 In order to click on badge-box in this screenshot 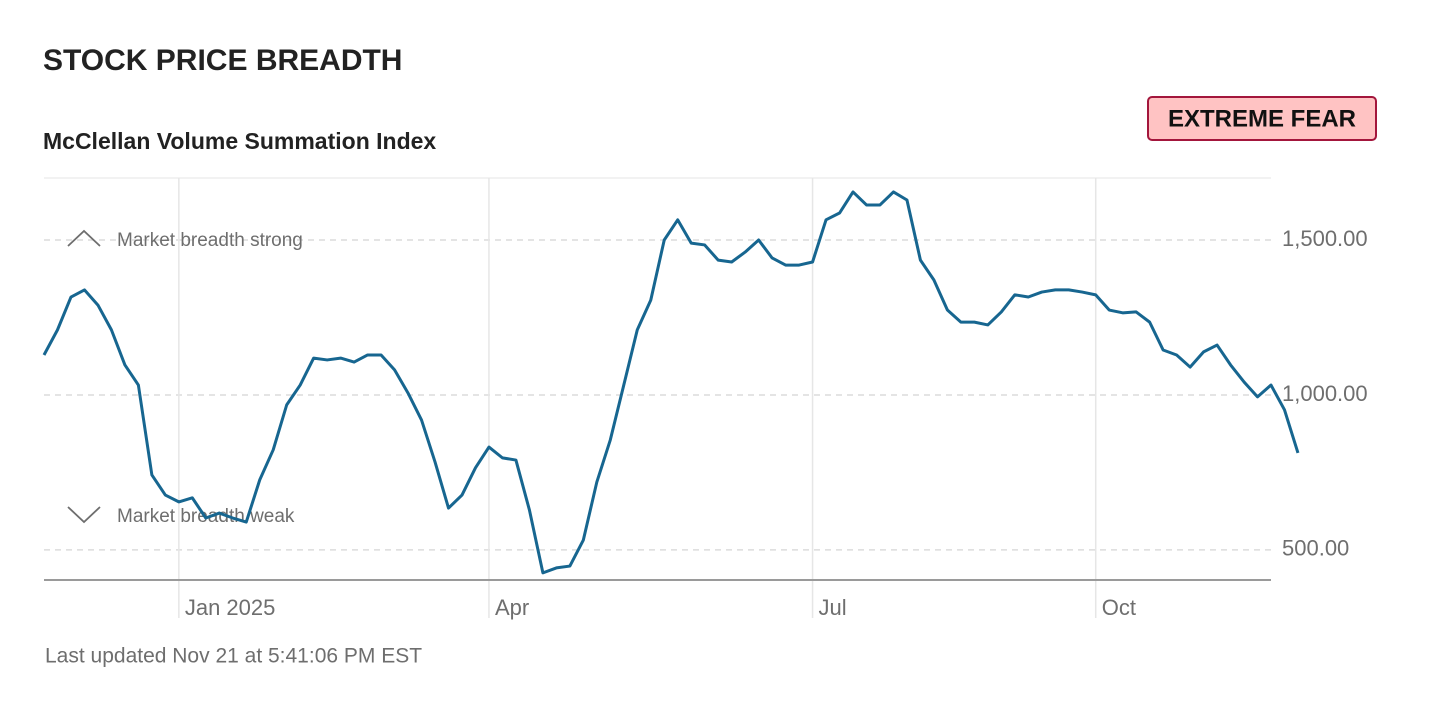, I will do `click(1262, 118)`.